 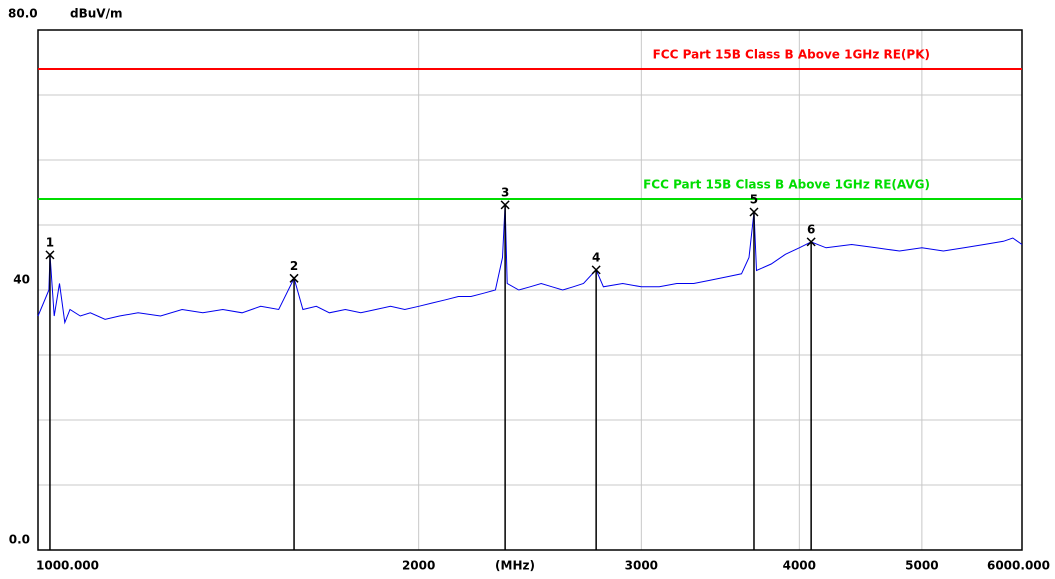 What do you see at coordinates (799, 566) in the screenshot?
I see `x-tick-label: 4000` at bounding box center [799, 566].